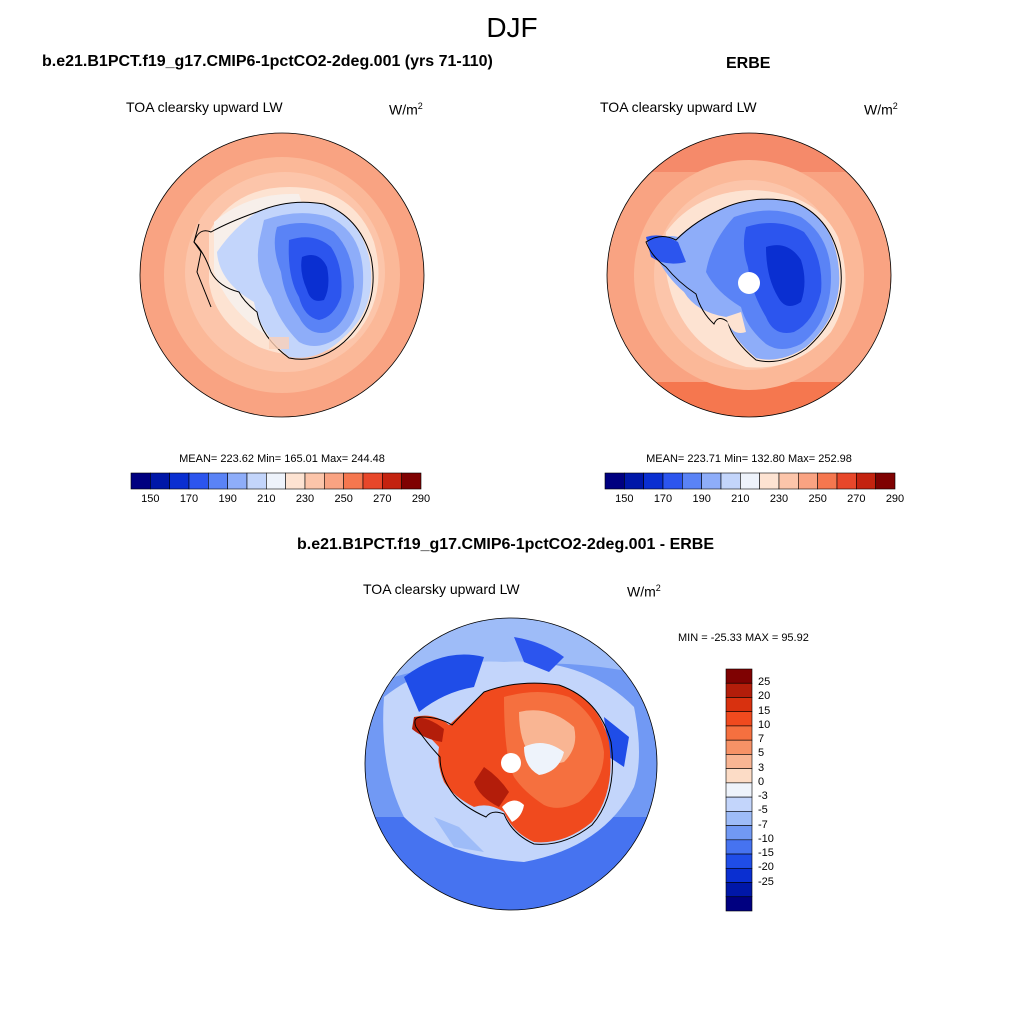 The width and height of the screenshot is (1024, 1024). I want to click on colorbar-tick-label: -5, so click(763, 810).